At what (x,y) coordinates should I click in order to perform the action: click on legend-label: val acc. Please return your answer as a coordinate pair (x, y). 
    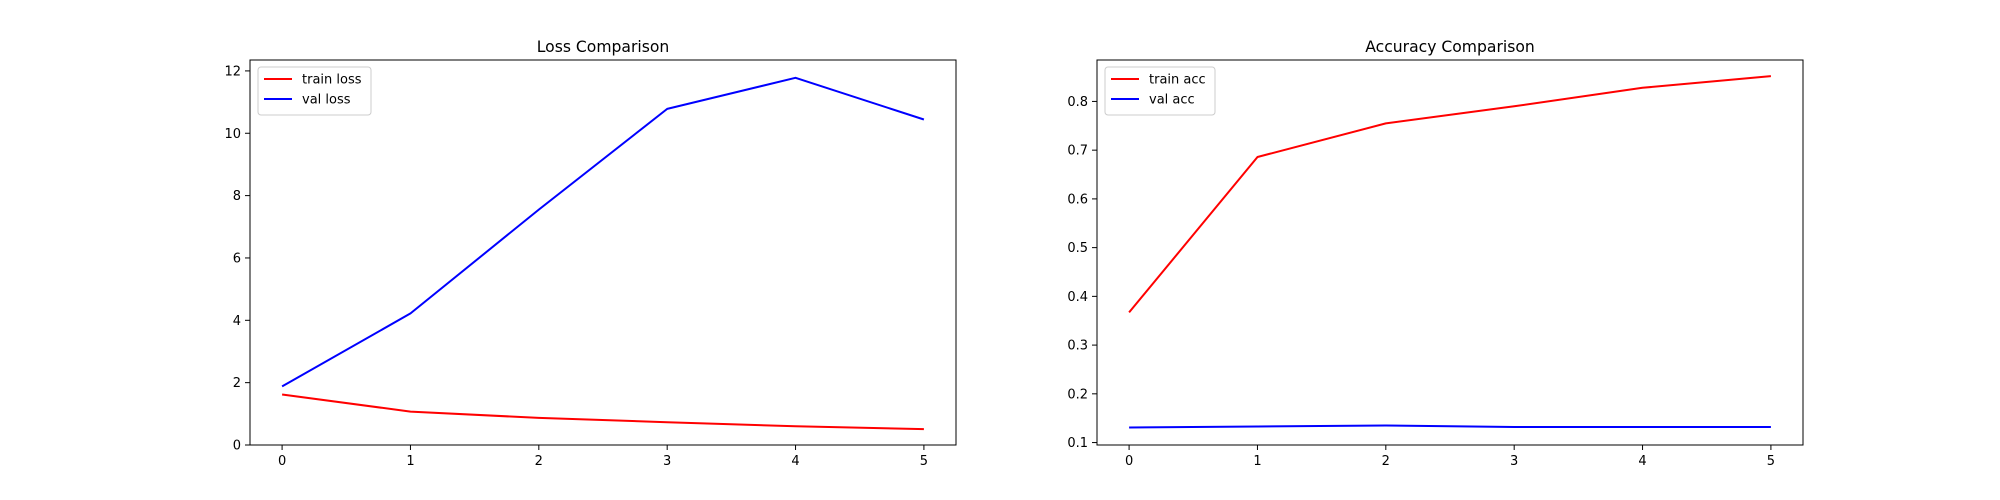
    Looking at the image, I should click on (1172, 100).